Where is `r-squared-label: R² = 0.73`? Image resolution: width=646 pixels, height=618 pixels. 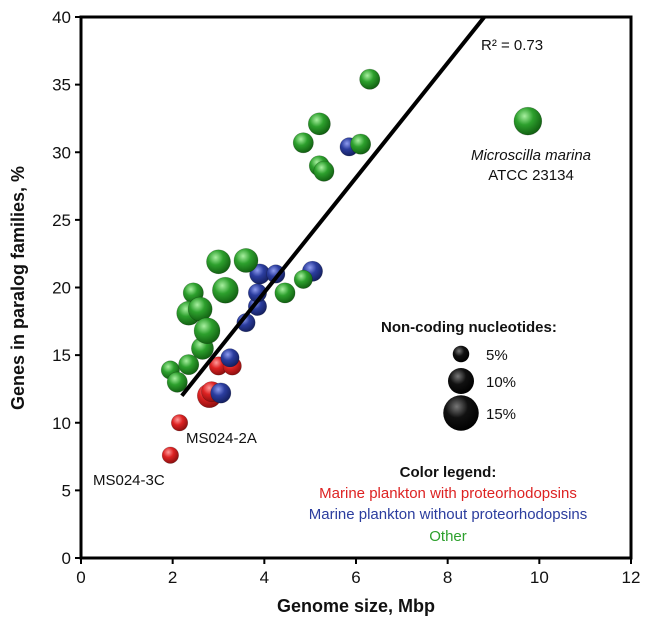 r-squared-label: R² = 0.73 is located at coordinates (512, 45).